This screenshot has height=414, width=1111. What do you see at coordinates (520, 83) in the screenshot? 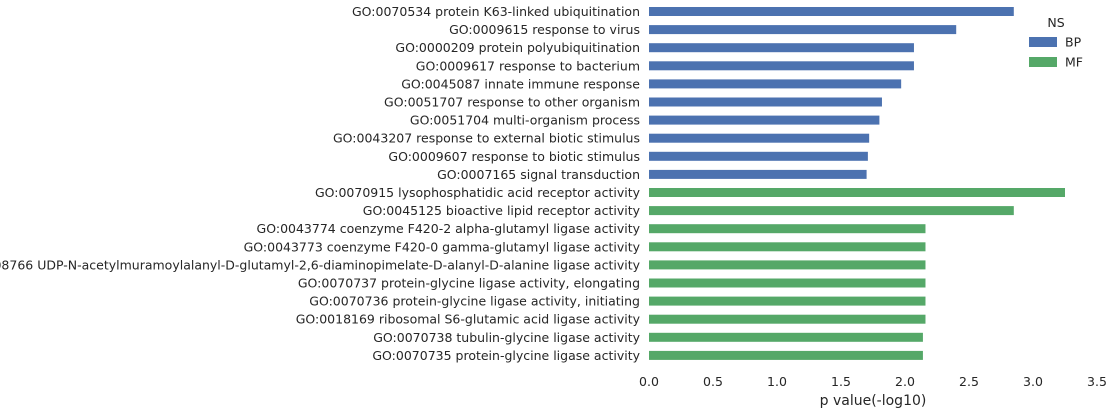
I see `category-label: GO:0045087 innate immune response` at bounding box center [520, 83].